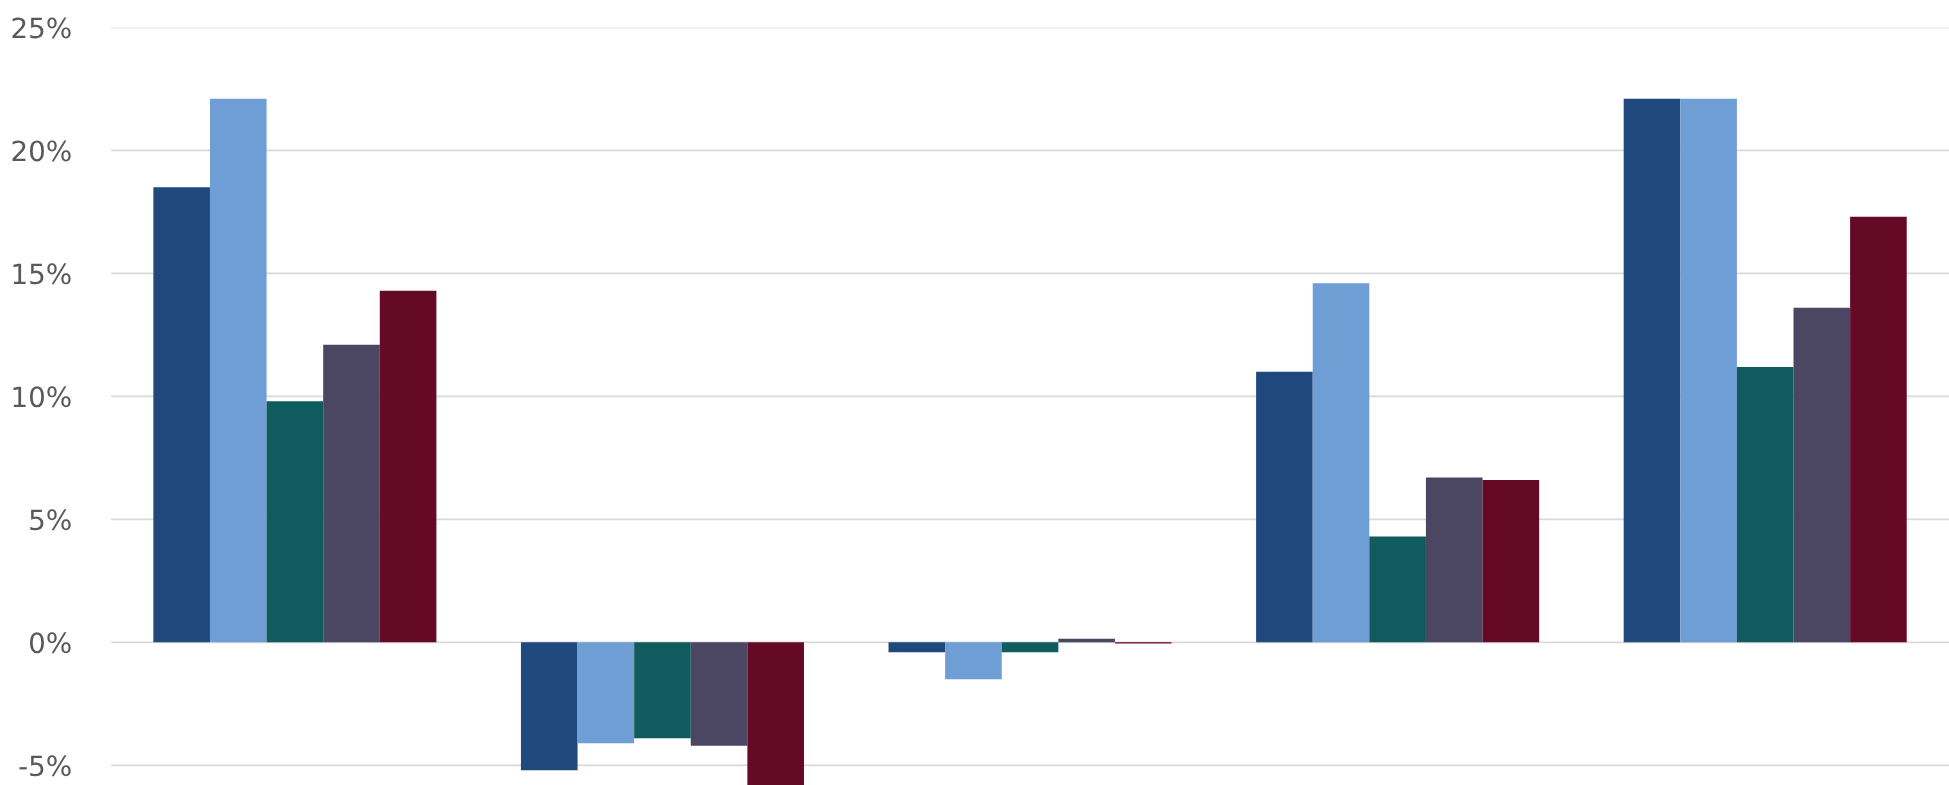 This screenshot has height=785, width=1949. I want to click on y-tick-label: -5%, so click(45, 766).